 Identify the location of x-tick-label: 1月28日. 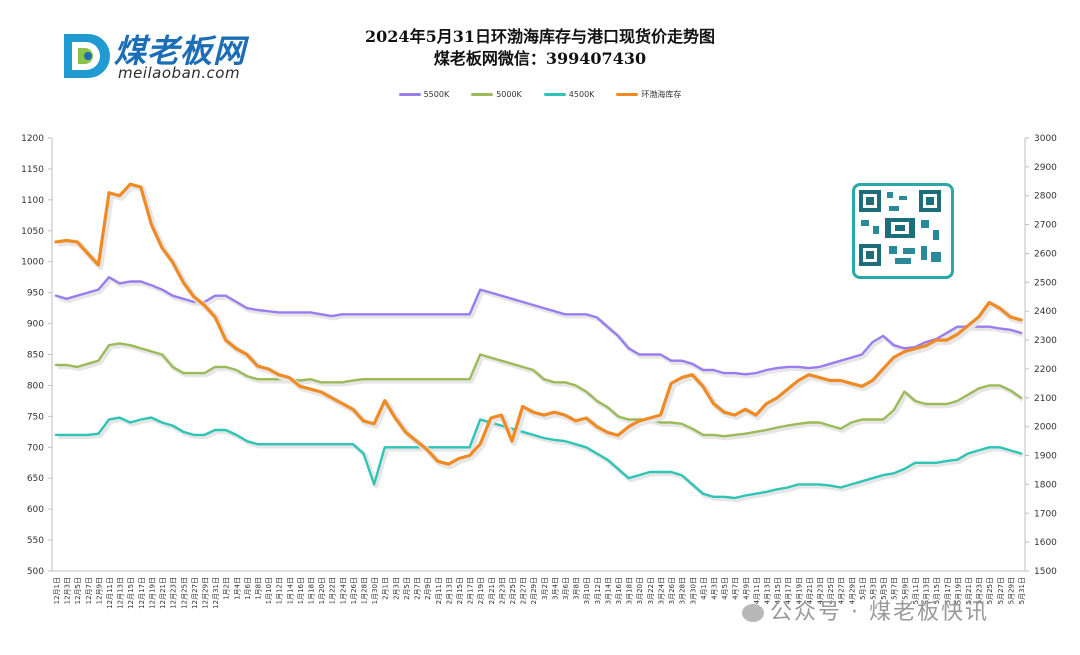
(365, 590).